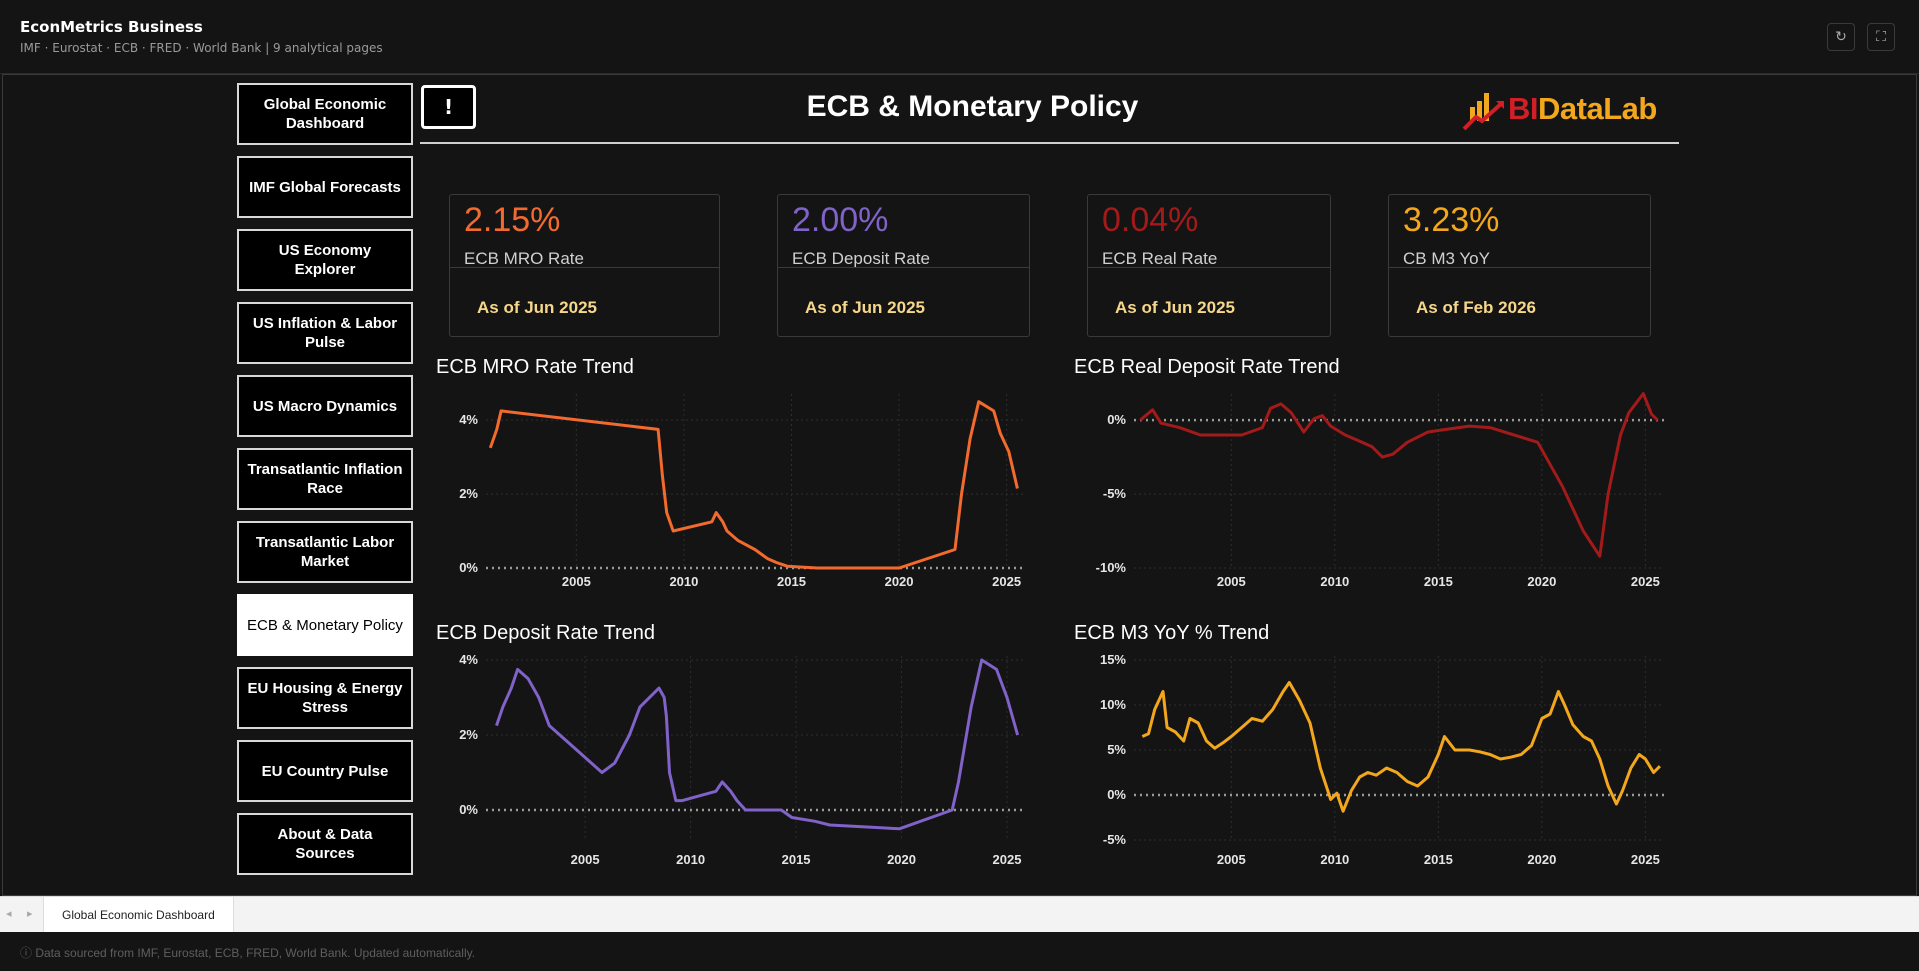  Describe the element at coordinates (325, 844) in the screenshot. I see `nav-button-about-data-sources: About & Data Sources` at that location.